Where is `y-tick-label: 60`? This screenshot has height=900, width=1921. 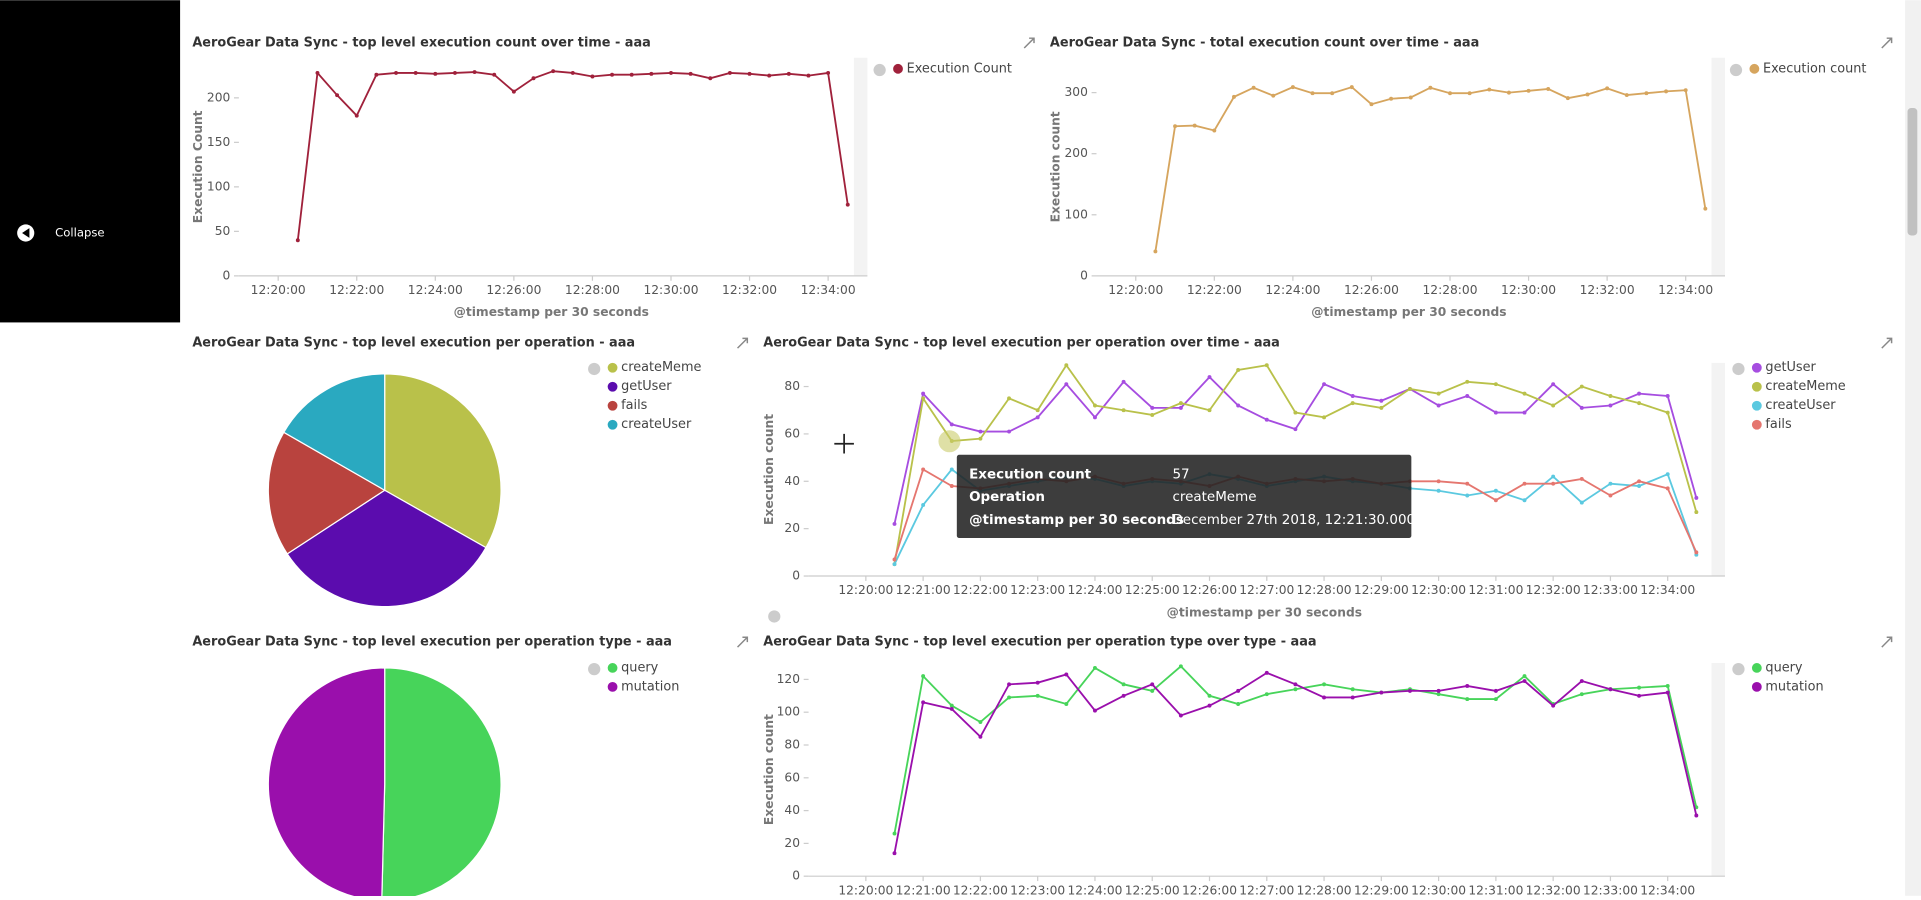 y-tick-label: 60 is located at coordinates (792, 433).